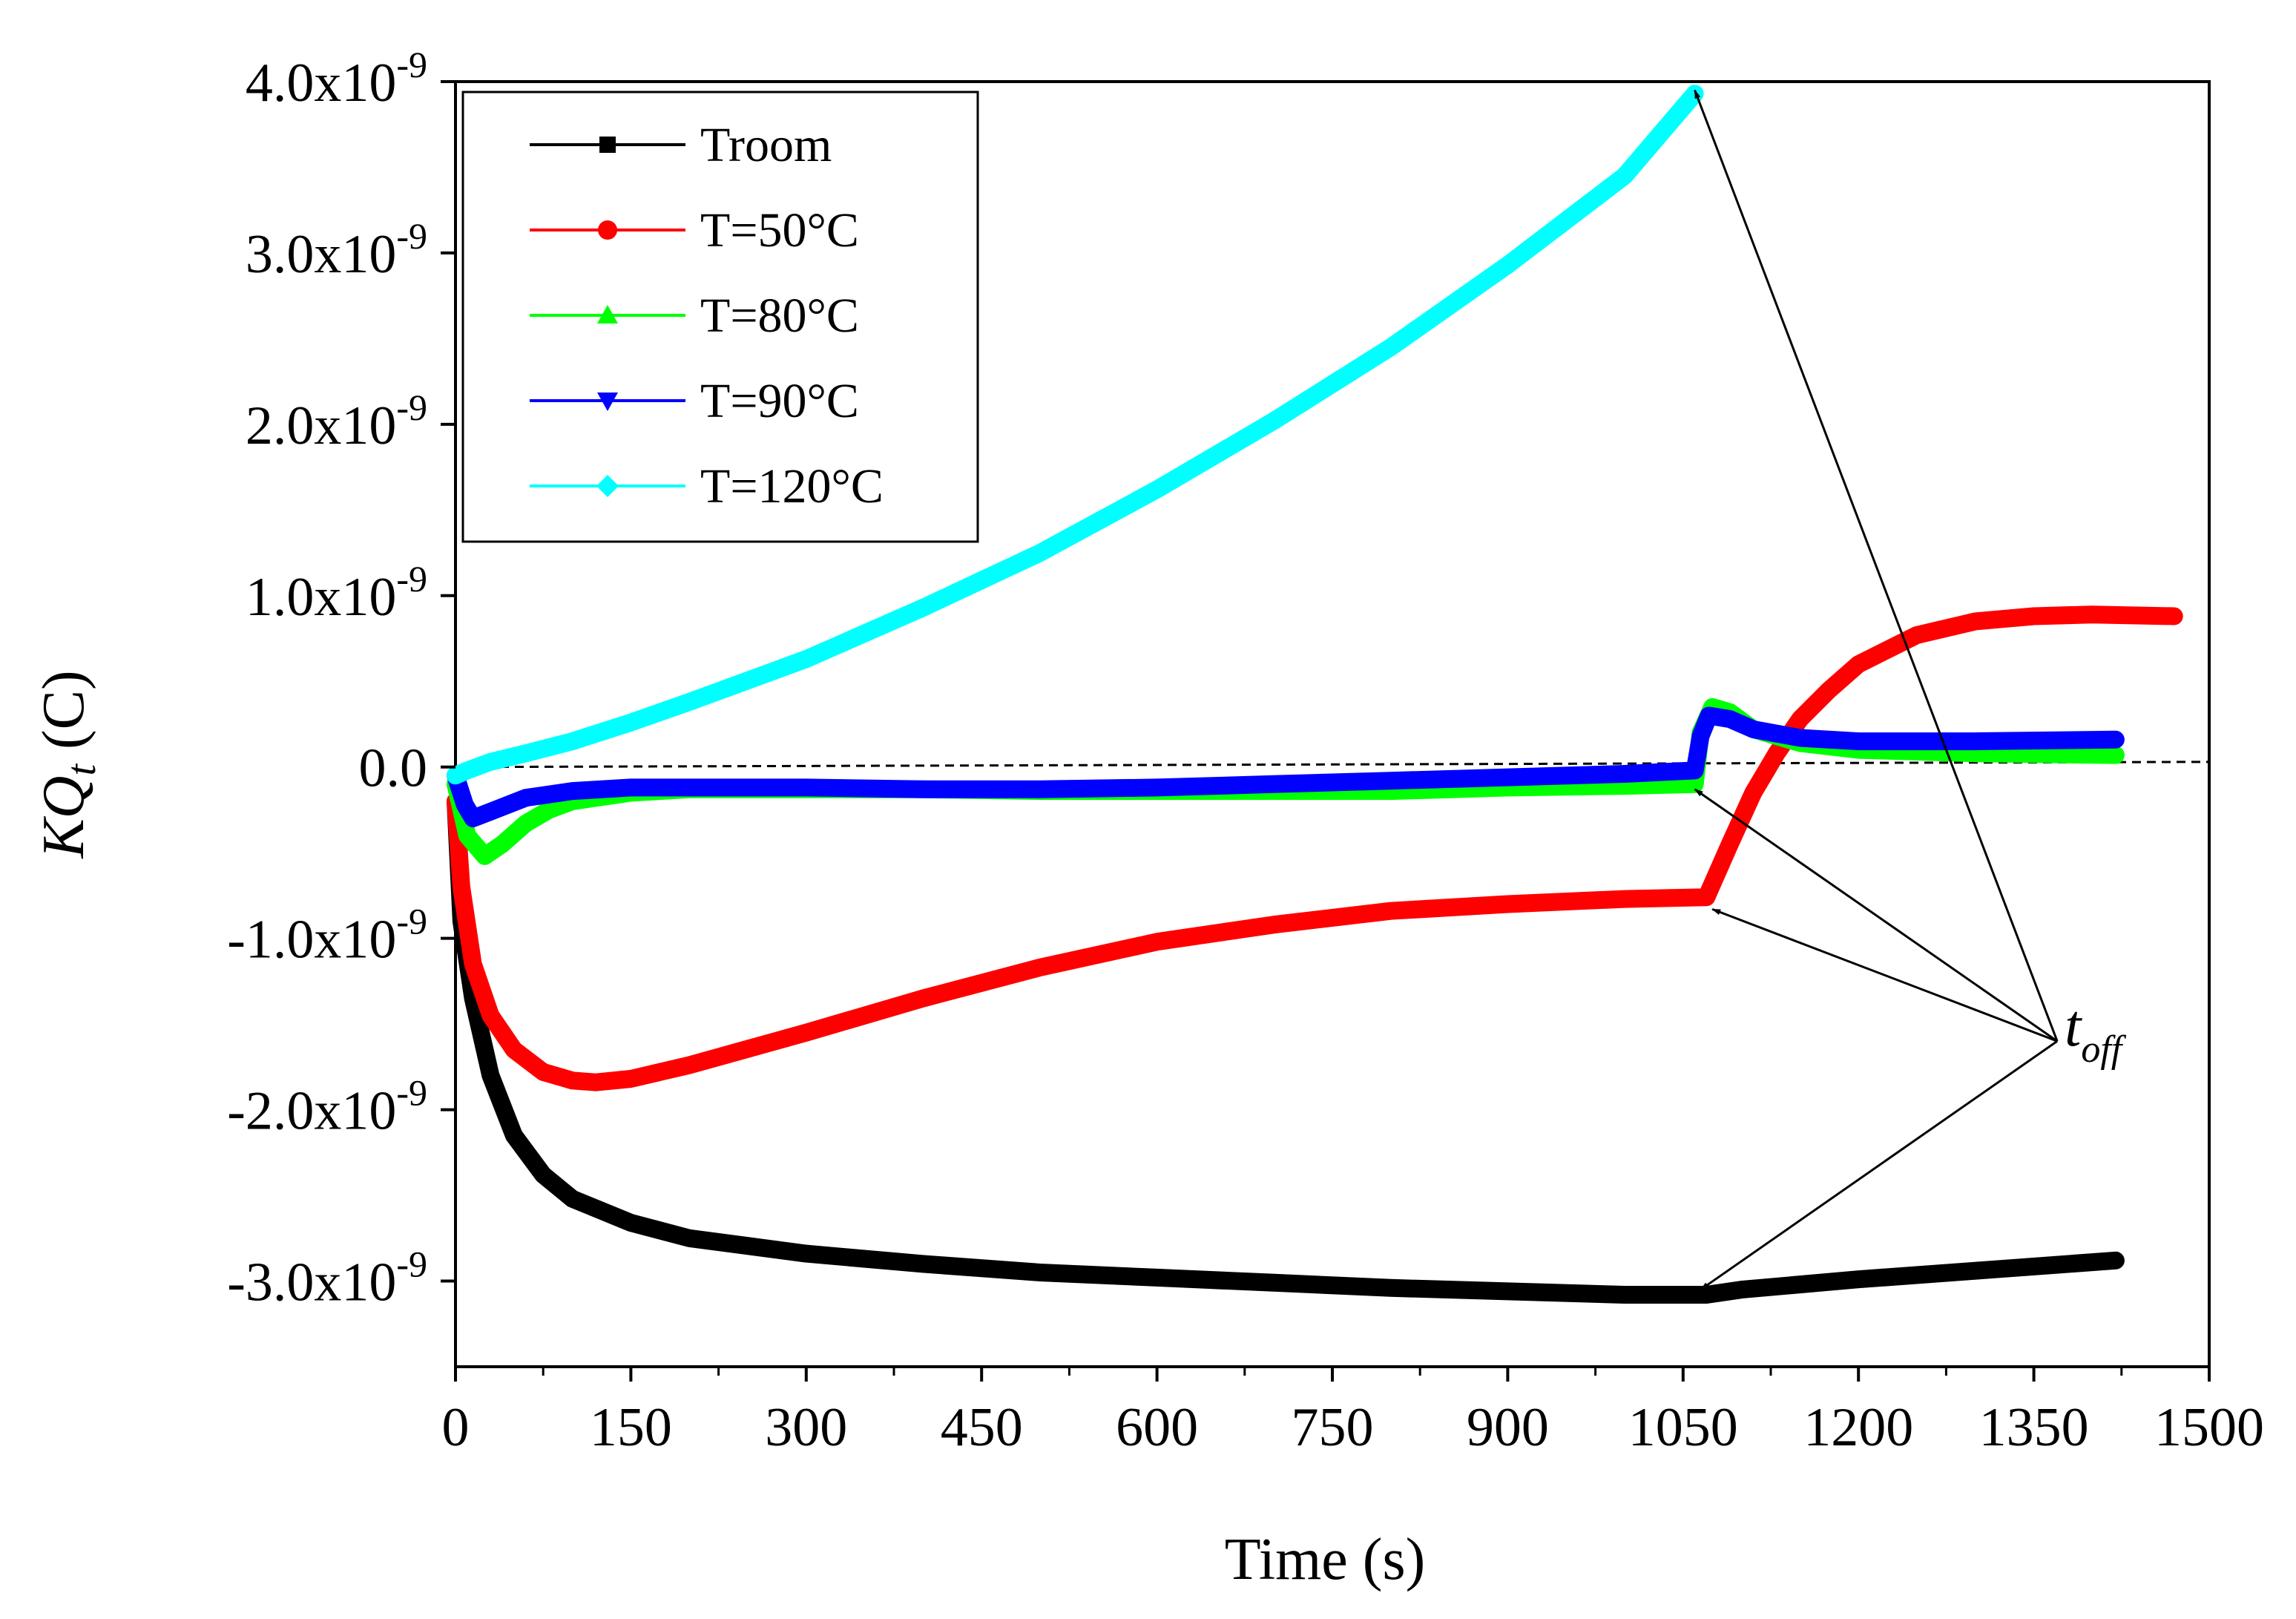 The height and width of the screenshot is (1619, 2296). Describe the element at coordinates (336, 79) in the screenshot. I see `y-tick-label: 4.0x10⁻⁹` at that location.